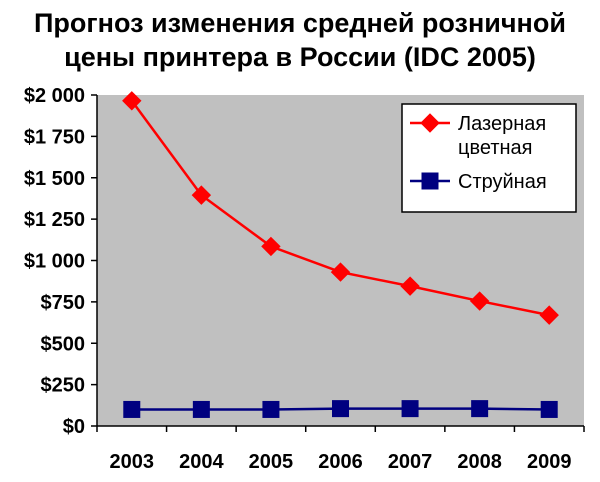 This screenshot has width=600, height=482. Describe the element at coordinates (340, 449) in the screenshot. I see `x-axis: 2003 2004 2005 2006 2007 2008 2009` at that location.